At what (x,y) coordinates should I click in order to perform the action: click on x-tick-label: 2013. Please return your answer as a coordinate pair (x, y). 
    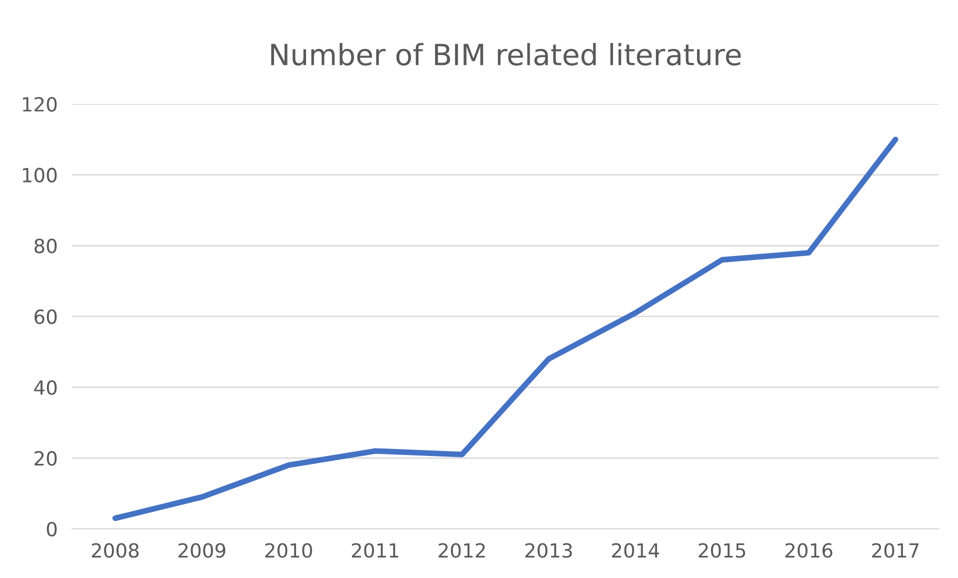
    Looking at the image, I should click on (548, 550).